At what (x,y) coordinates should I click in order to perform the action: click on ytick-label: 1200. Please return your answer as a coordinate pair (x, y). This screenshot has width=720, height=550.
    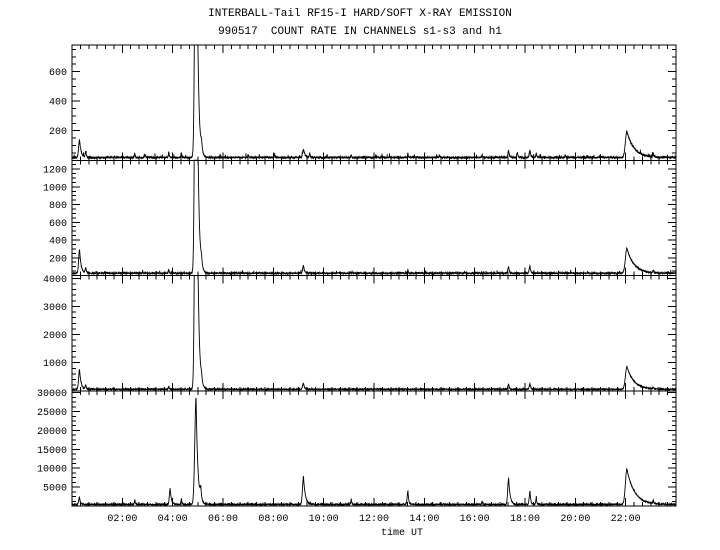
    Looking at the image, I should click on (55, 171).